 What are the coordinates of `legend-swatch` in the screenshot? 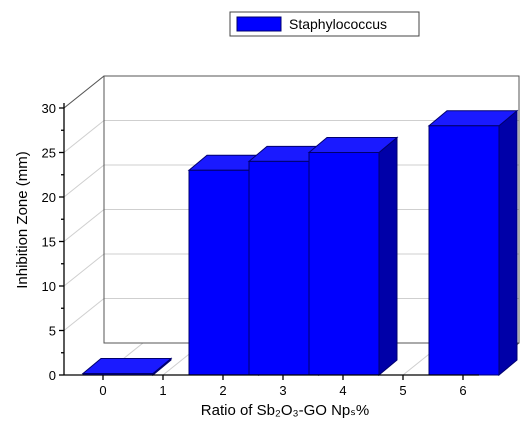 It's located at (259, 24).